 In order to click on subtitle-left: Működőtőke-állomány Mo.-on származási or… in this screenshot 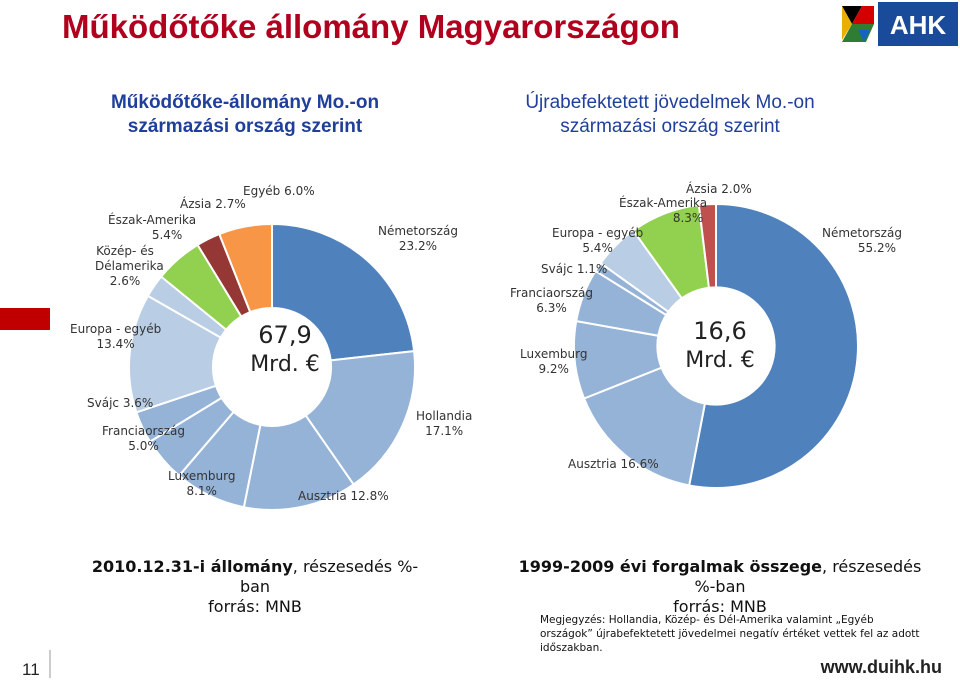, I will do `click(245, 114)`.